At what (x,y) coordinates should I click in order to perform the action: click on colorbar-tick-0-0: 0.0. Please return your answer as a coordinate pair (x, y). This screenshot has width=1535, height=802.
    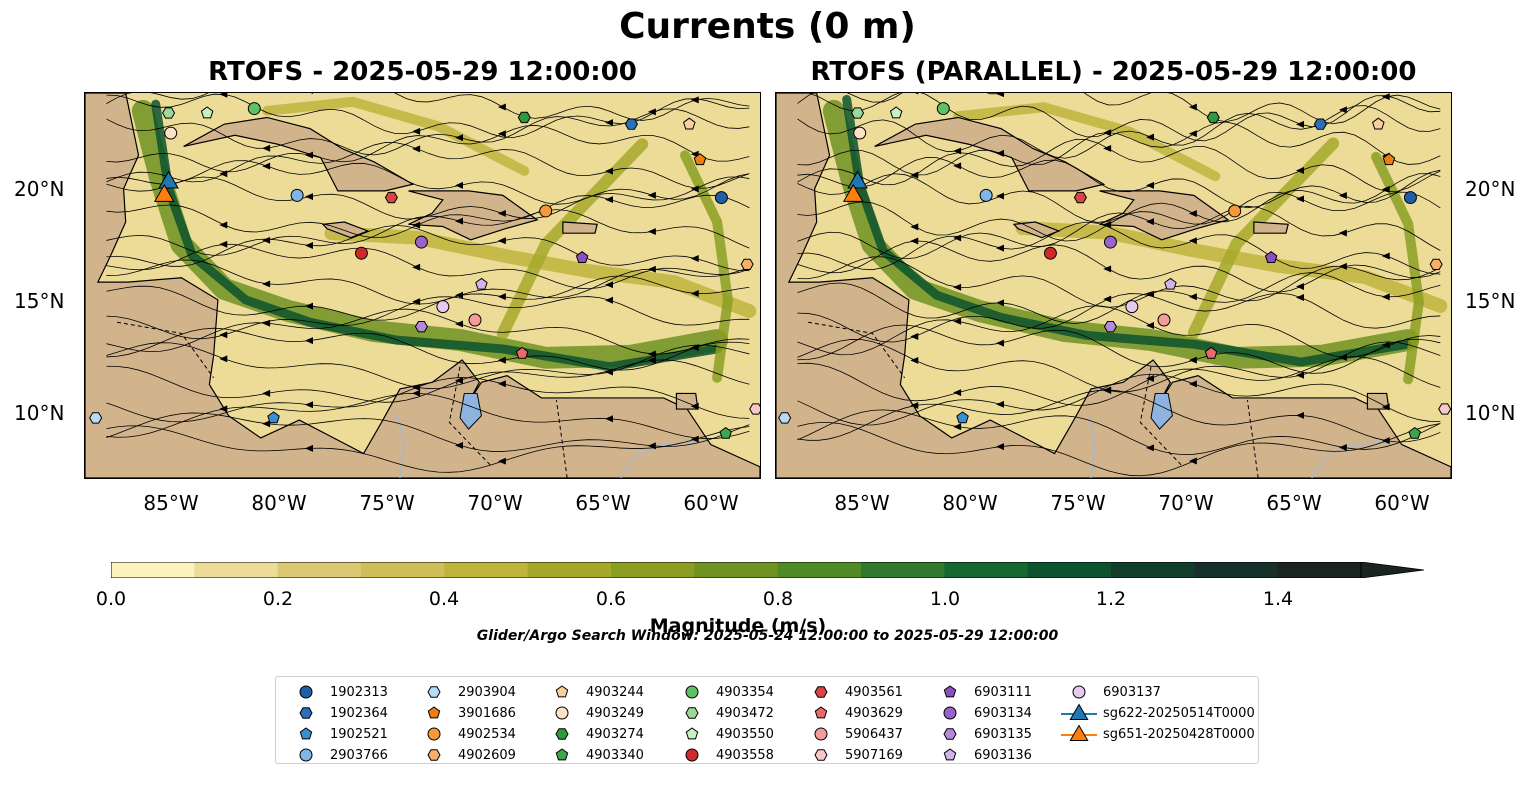
    Looking at the image, I should click on (111, 599).